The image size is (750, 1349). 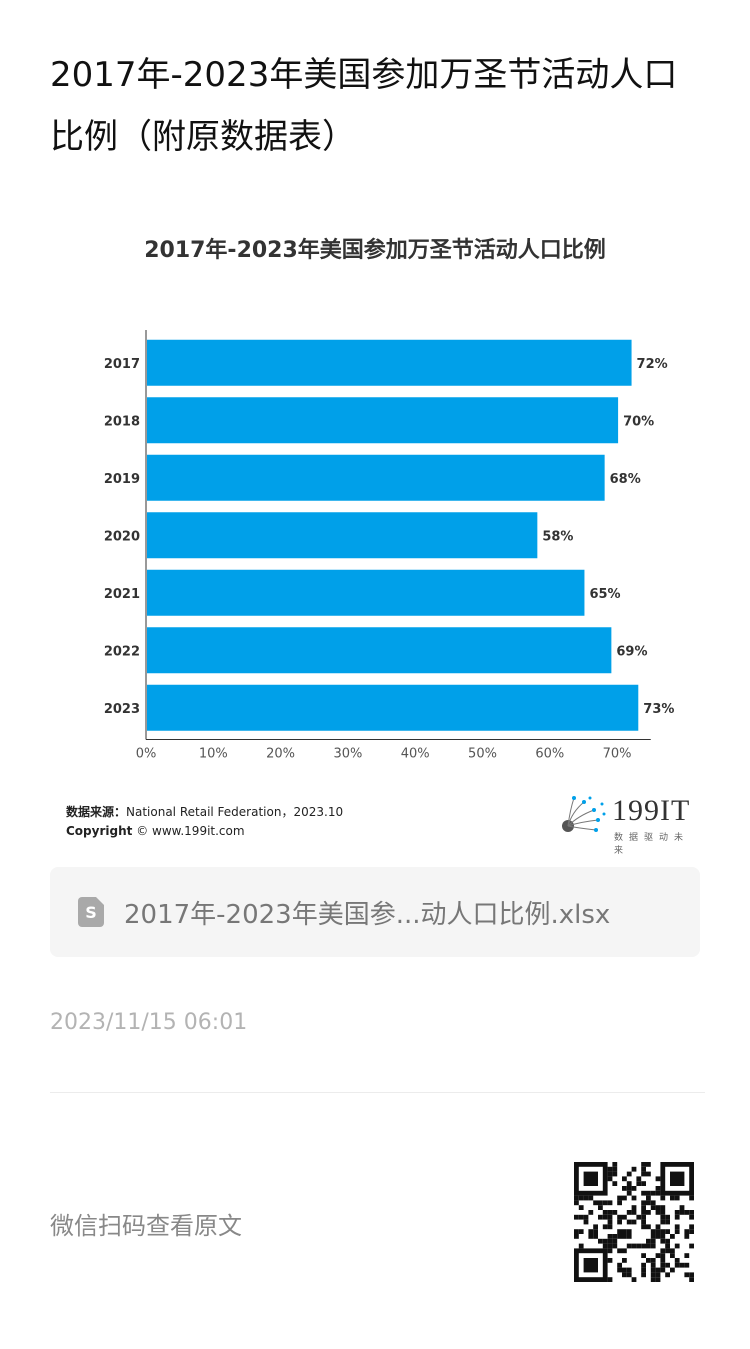 What do you see at coordinates (652, 364) in the screenshot?
I see `data-label-2017: 72%` at bounding box center [652, 364].